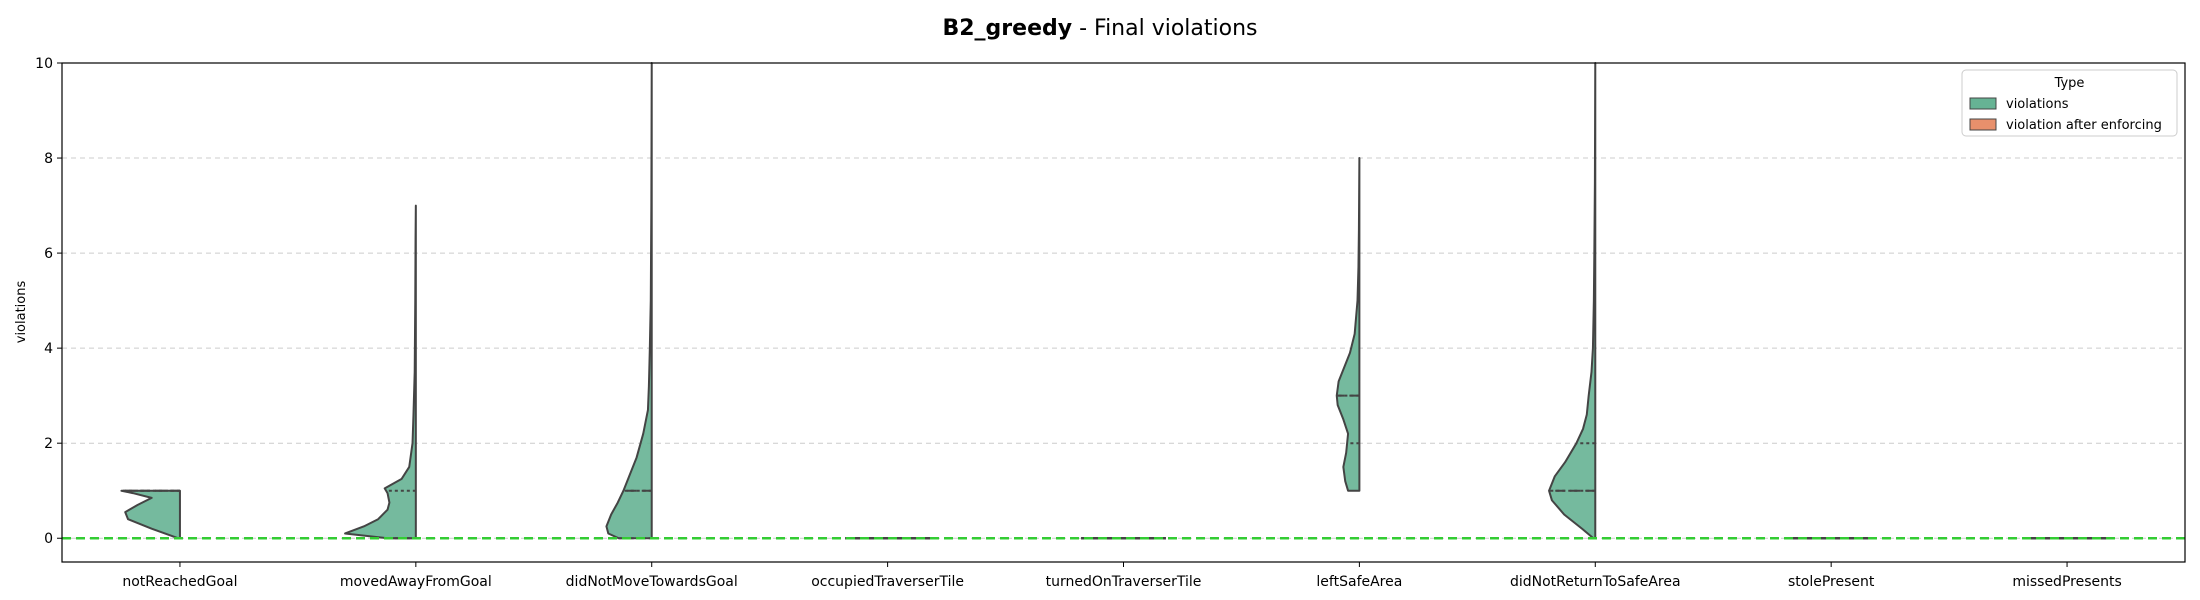 The image size is (2200, 600). Describe the element at coordinates (1348, 324) in the screenshot. I see `violin-leftSafeArea` at that location.